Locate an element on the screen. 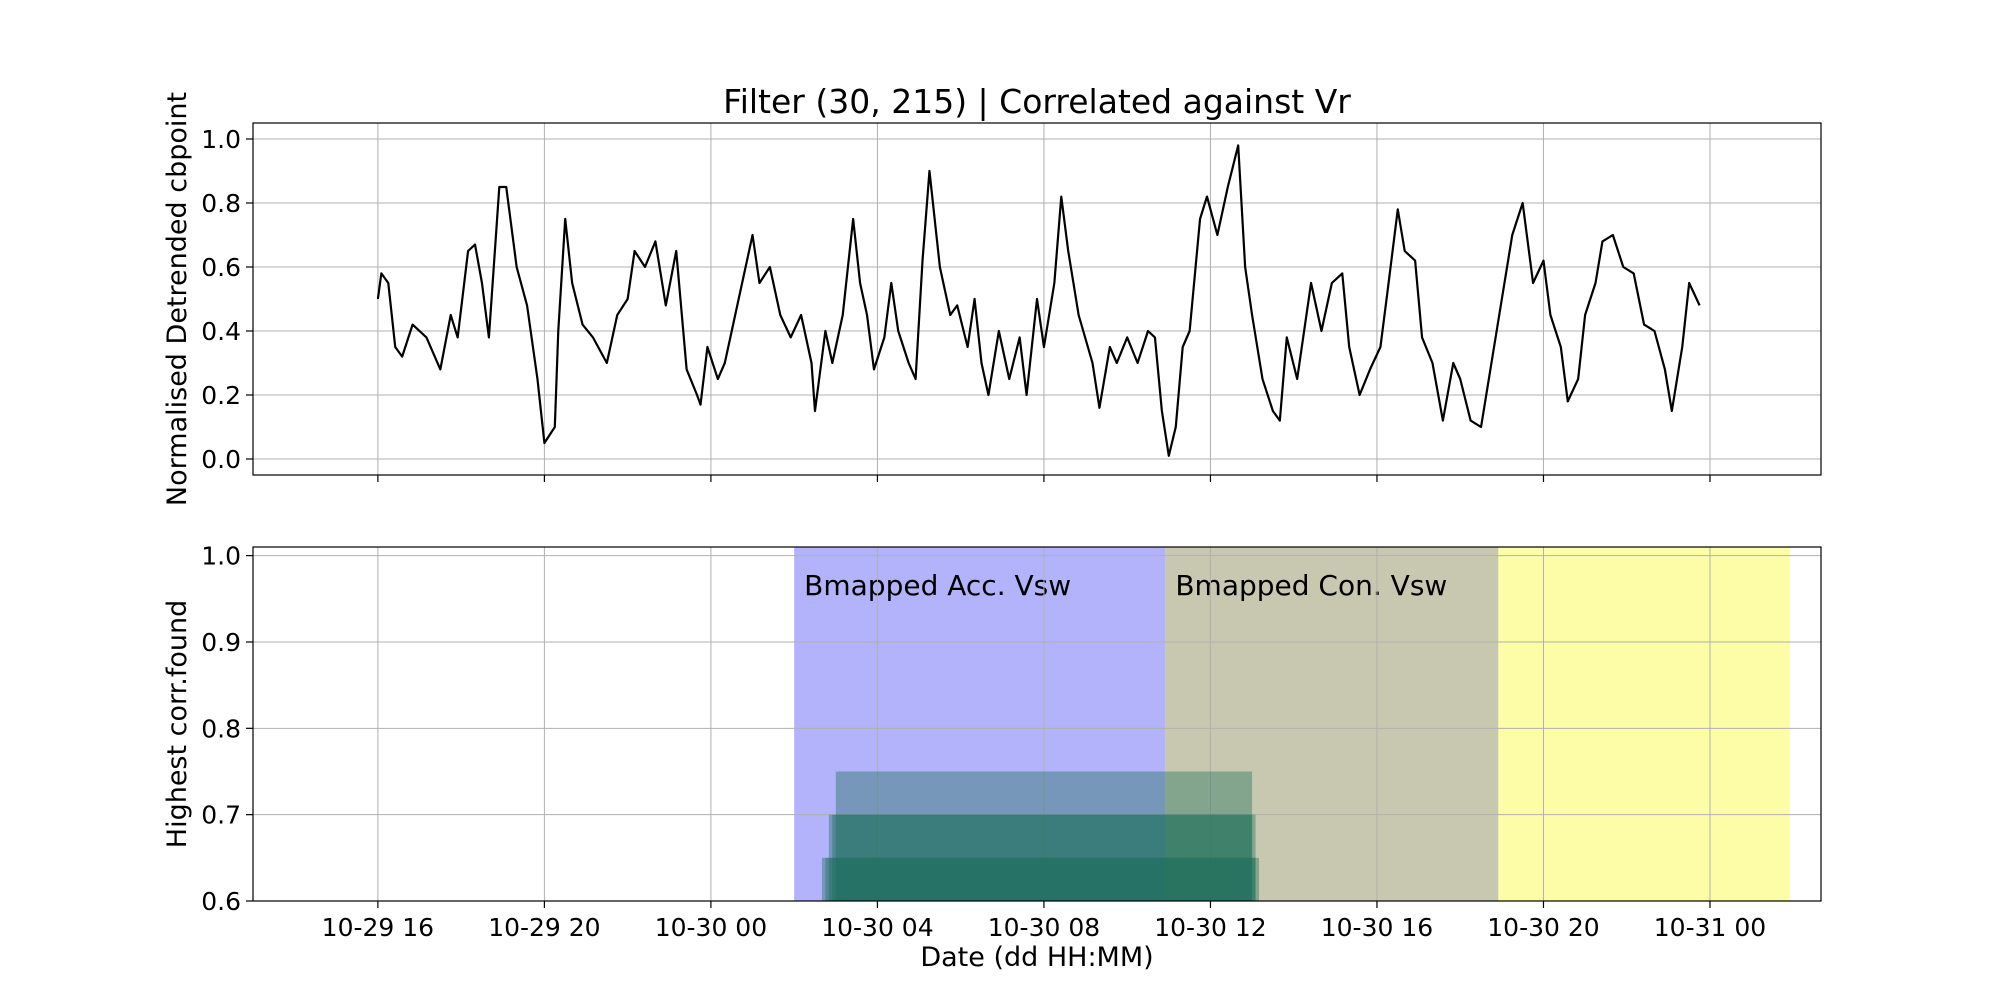 The height and width of the screenshot is (1000, 2000). x-tick-label: 10-30 16 is located at coordinates (1377, 927).